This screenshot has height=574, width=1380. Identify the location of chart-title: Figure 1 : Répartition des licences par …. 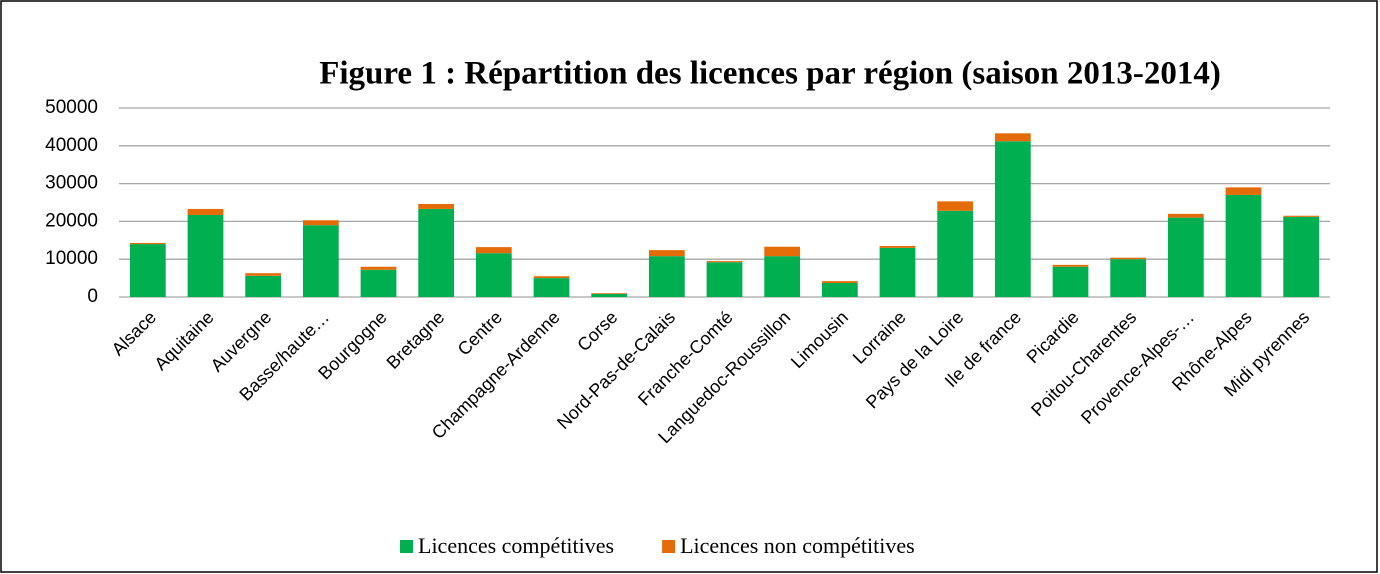
(770, 74).